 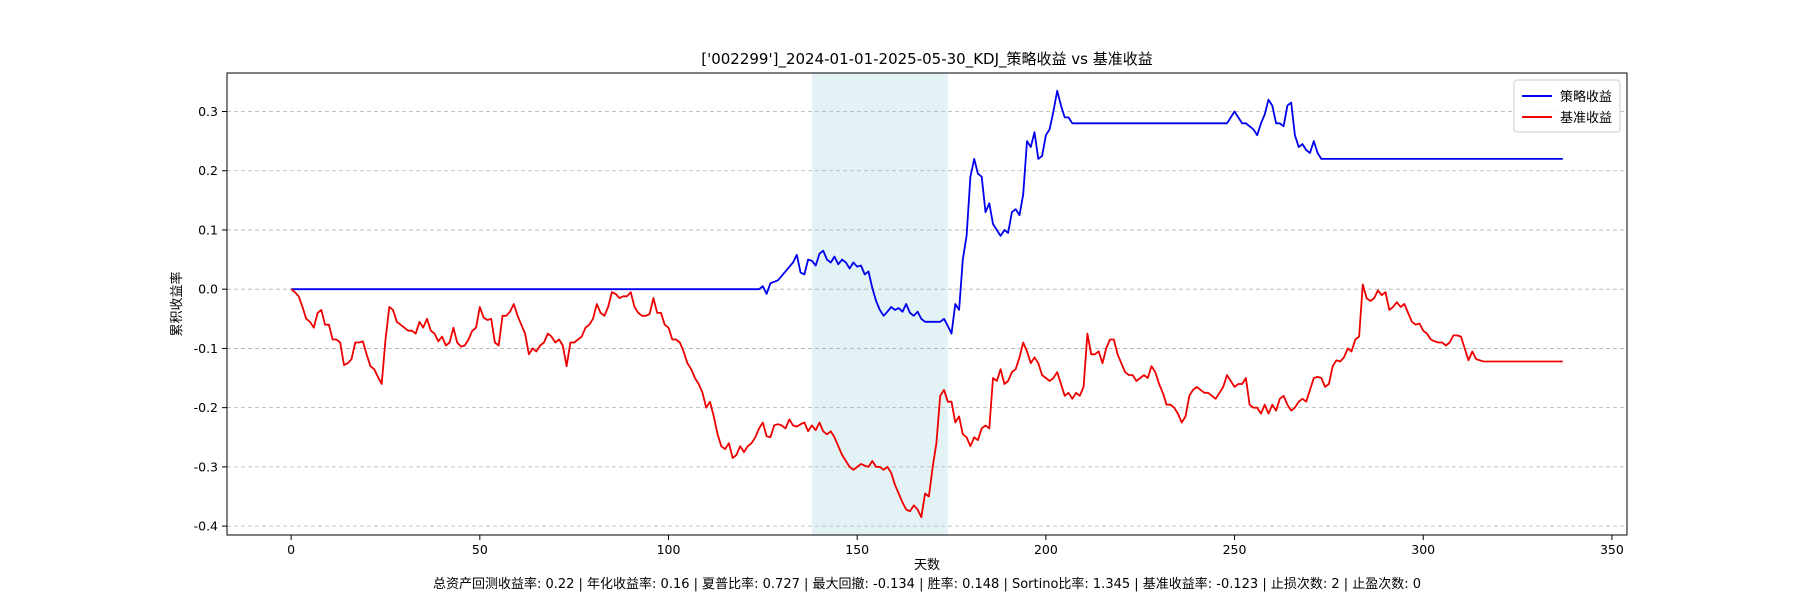 I want to click on x-tick-label-1: 50, so click(x=480, y=549).